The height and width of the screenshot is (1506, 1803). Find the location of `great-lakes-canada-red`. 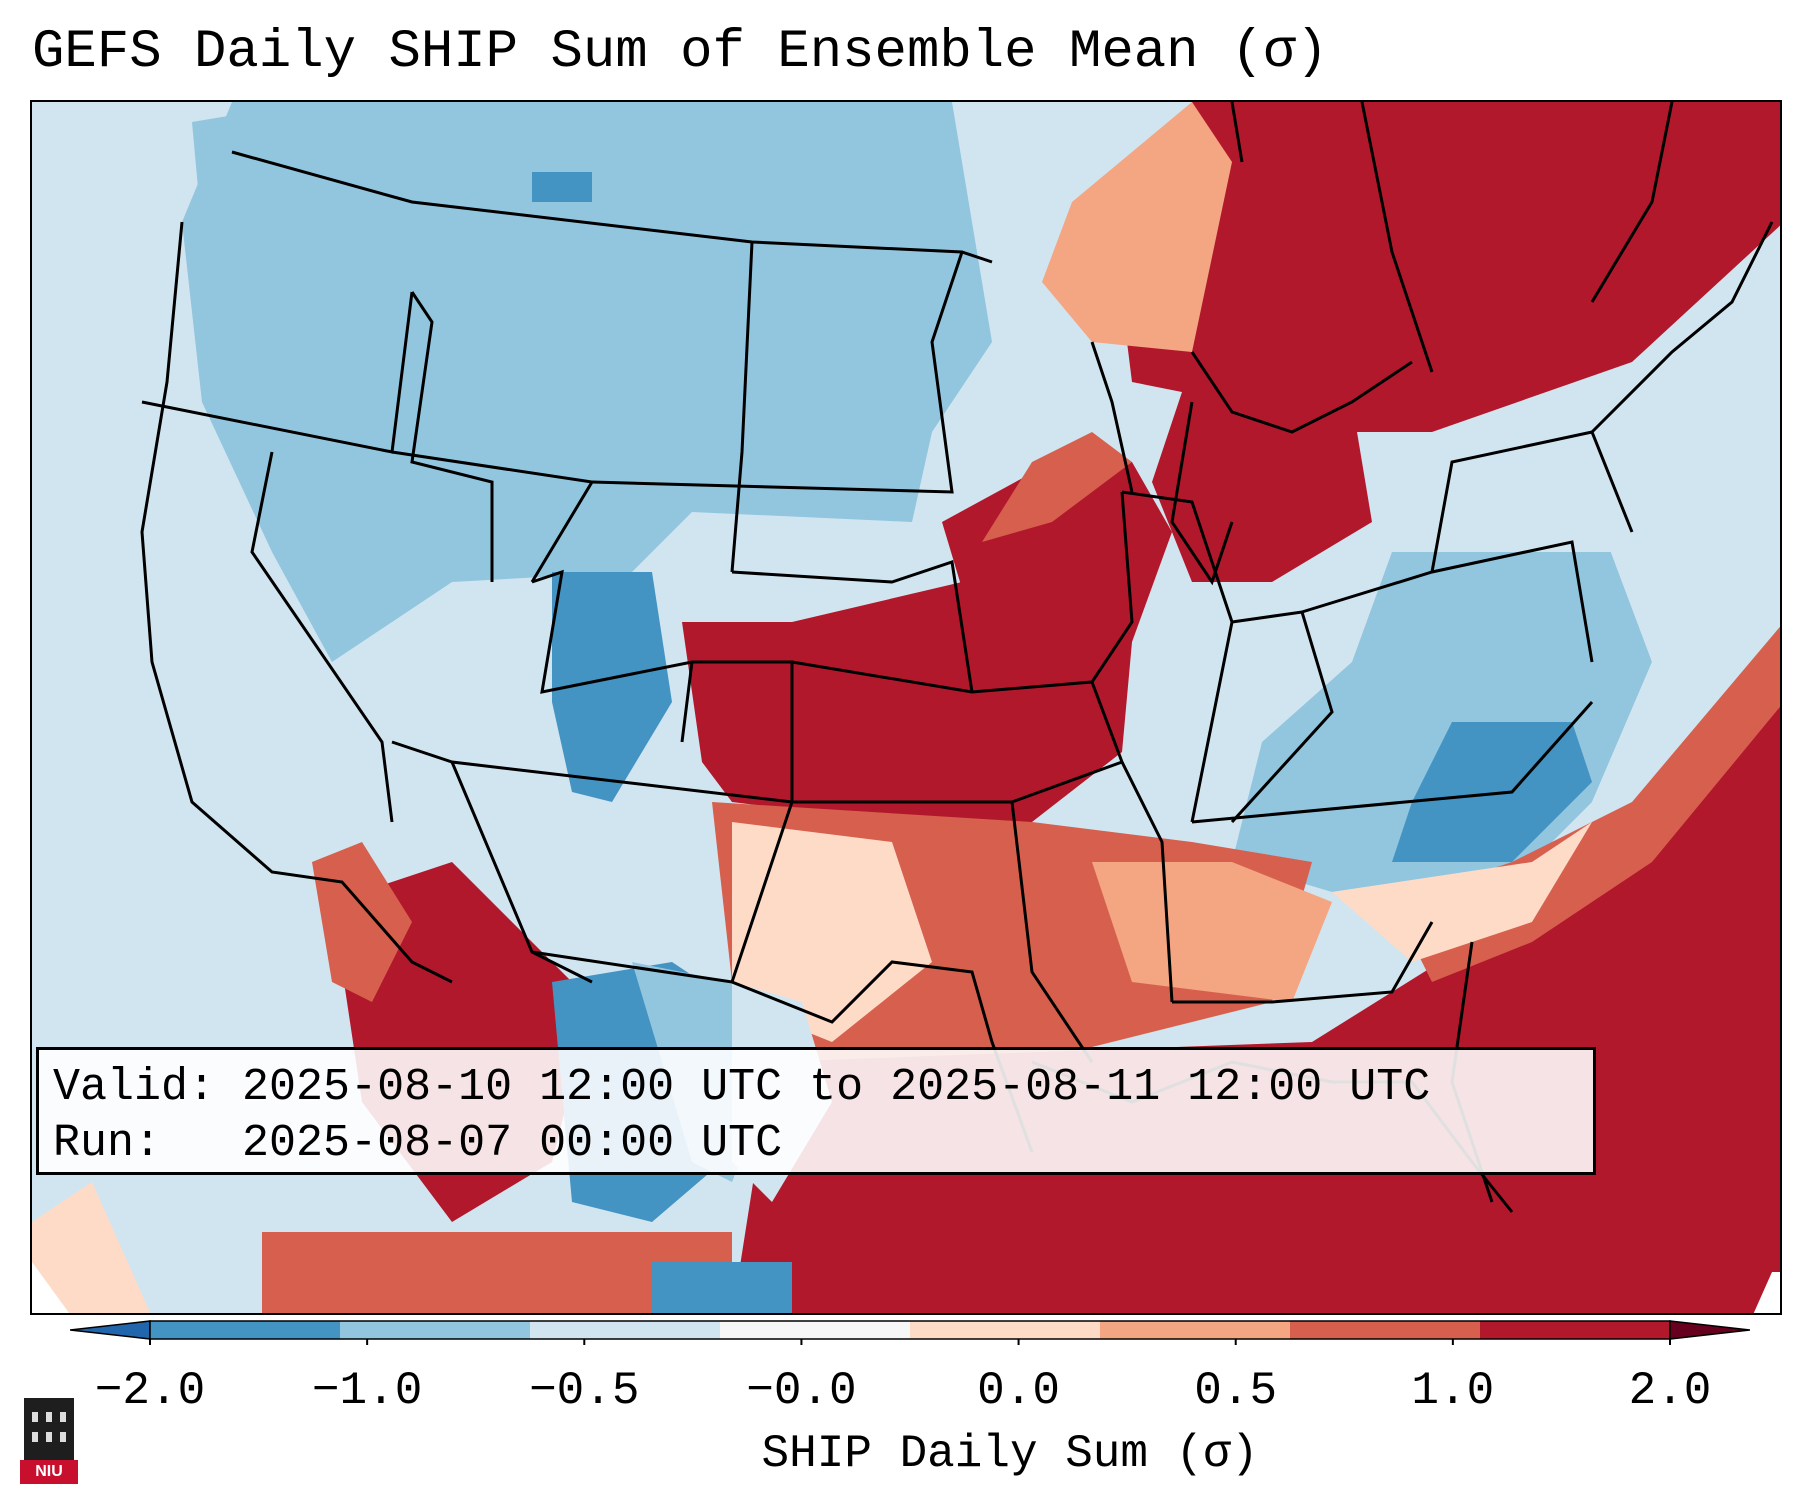

great-lakes-canada-red is located at coordinates (1446, 267).